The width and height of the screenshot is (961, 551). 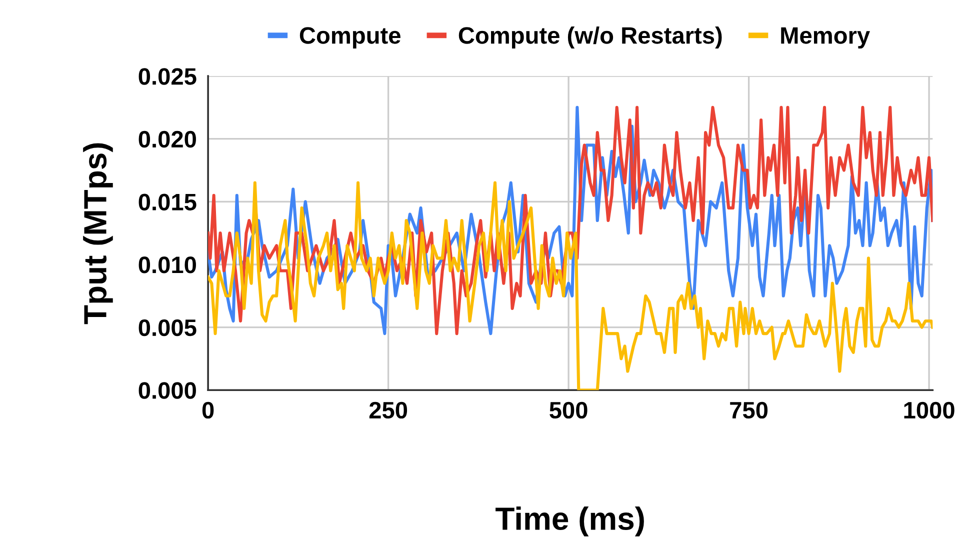 What do you see at coordinates (167, 202) in the screenshot?
I see `y-tick-label: 0.015` at bounding box center [167, 202].